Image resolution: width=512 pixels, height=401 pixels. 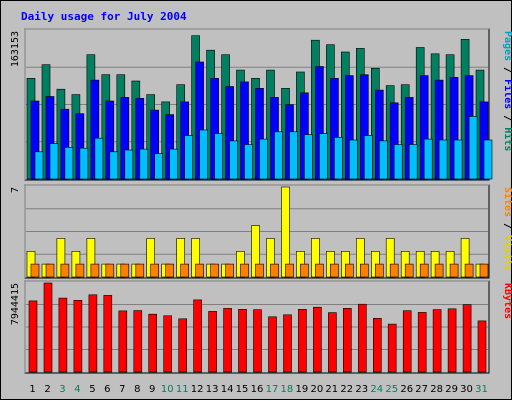 I want to click on x-tick-label-day-15: 15, so click(x=242, y=389).